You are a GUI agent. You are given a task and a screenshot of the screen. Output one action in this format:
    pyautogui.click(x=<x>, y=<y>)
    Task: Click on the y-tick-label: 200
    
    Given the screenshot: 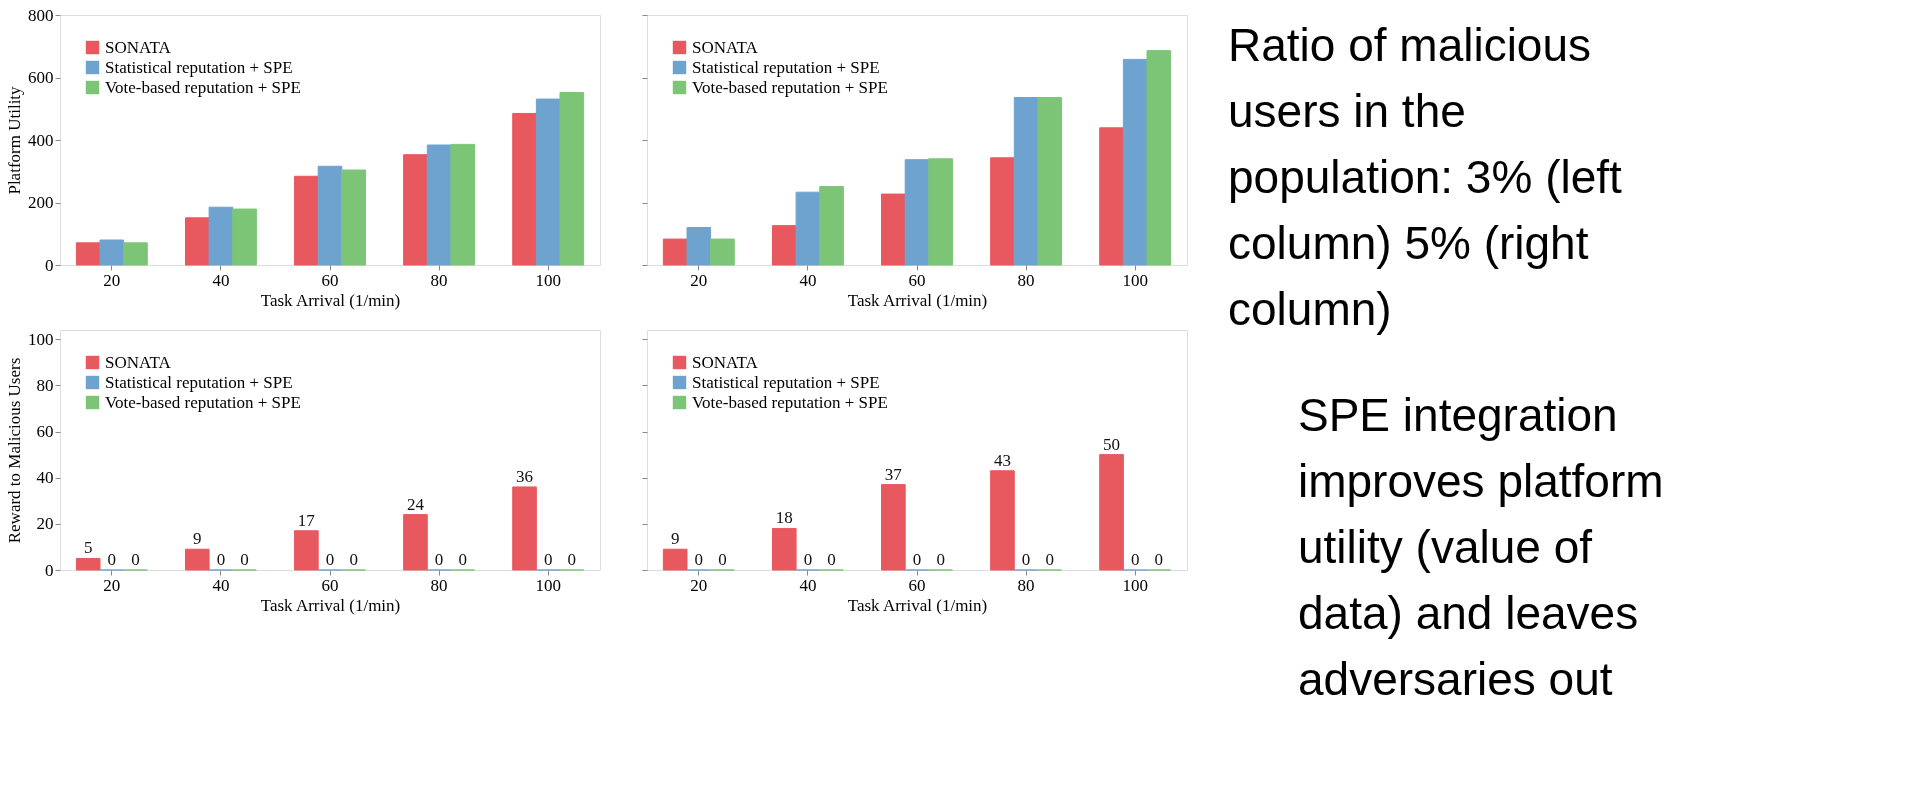 What is the action you would take?
    pyautogui.click(x=41, y=202)
    